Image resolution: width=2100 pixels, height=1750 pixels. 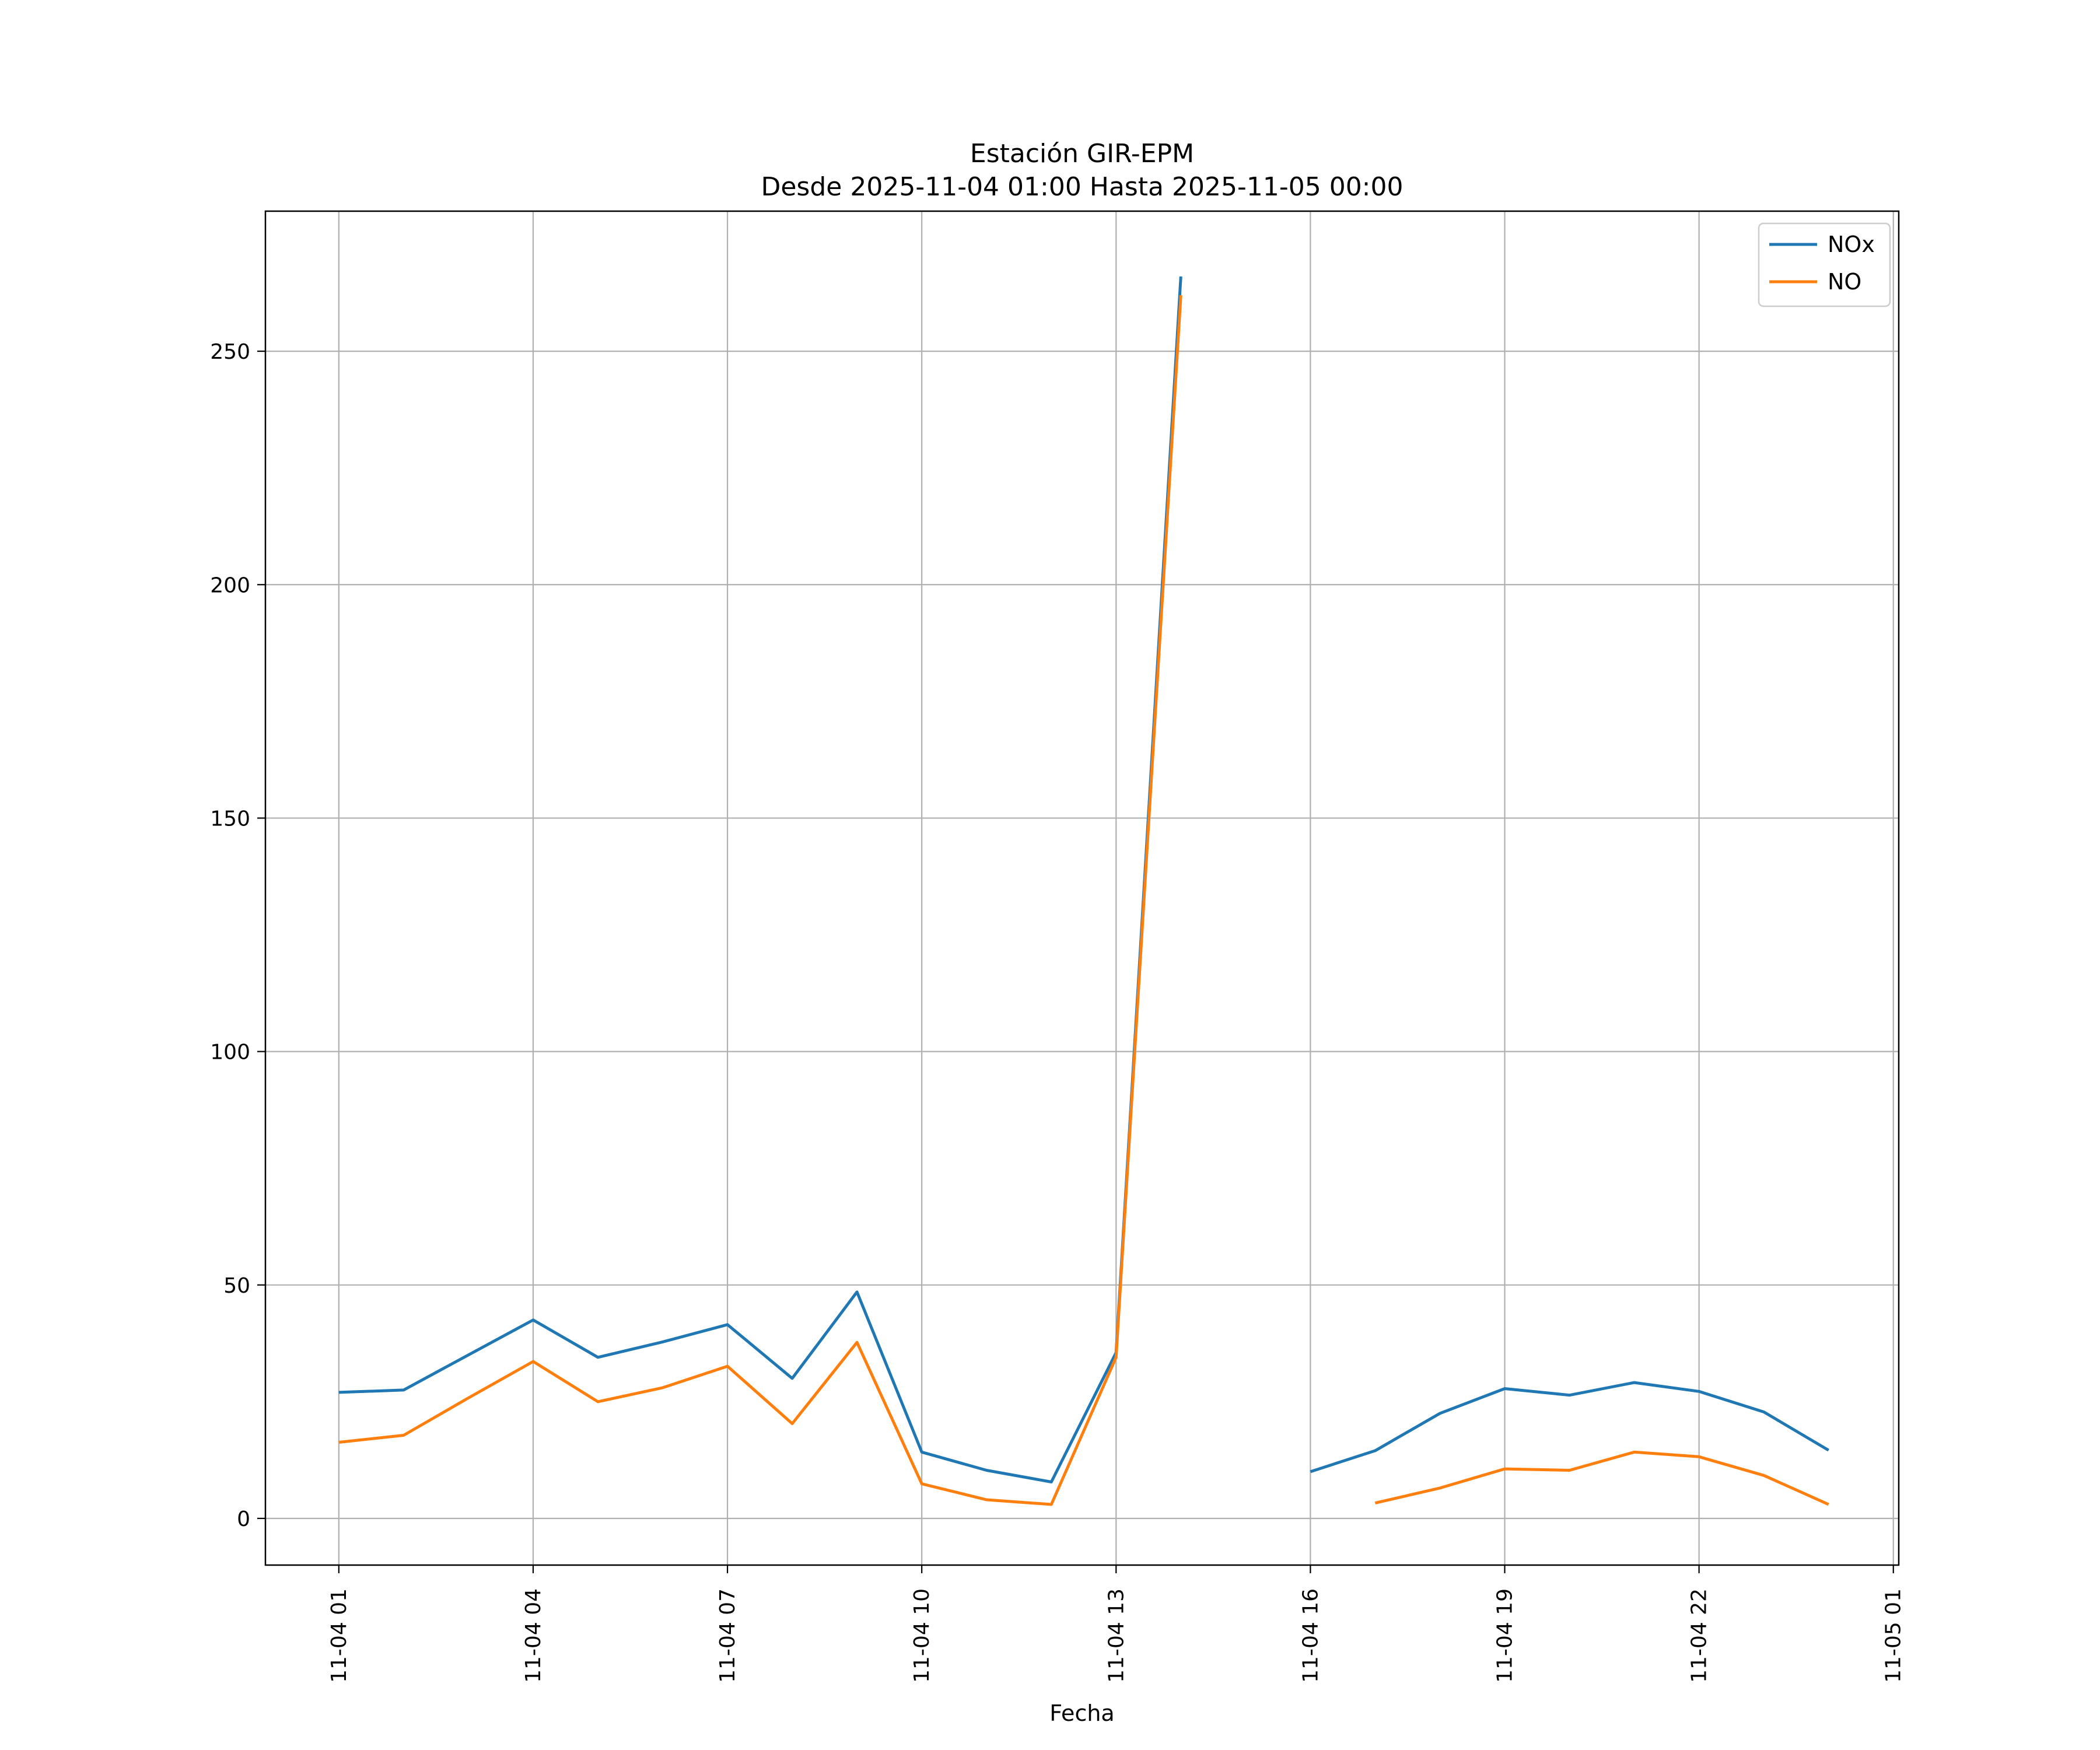 I want to click on chart-title: Estación GIR-EPM, so click(x=1082, y=154).